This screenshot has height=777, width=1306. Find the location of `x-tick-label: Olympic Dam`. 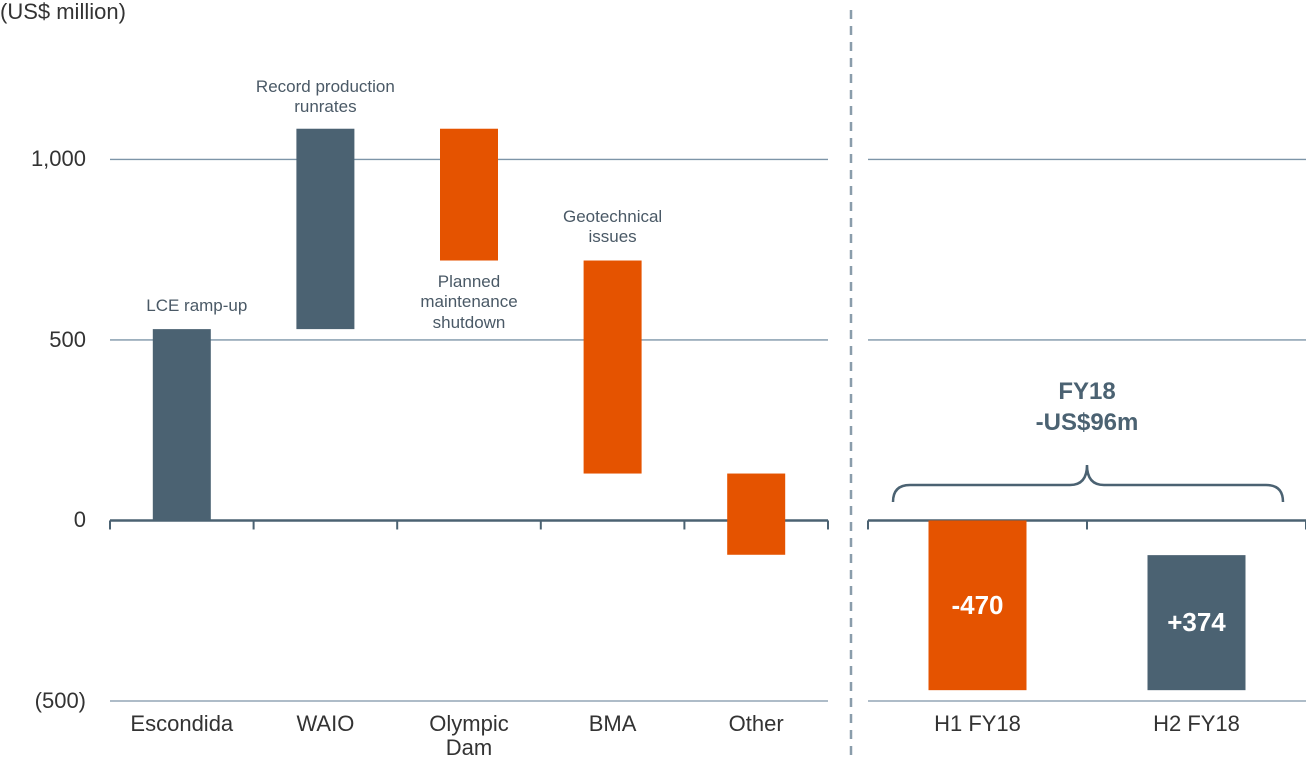

x-tick-label: Olympic Dam is located at coordinates (469, 736).